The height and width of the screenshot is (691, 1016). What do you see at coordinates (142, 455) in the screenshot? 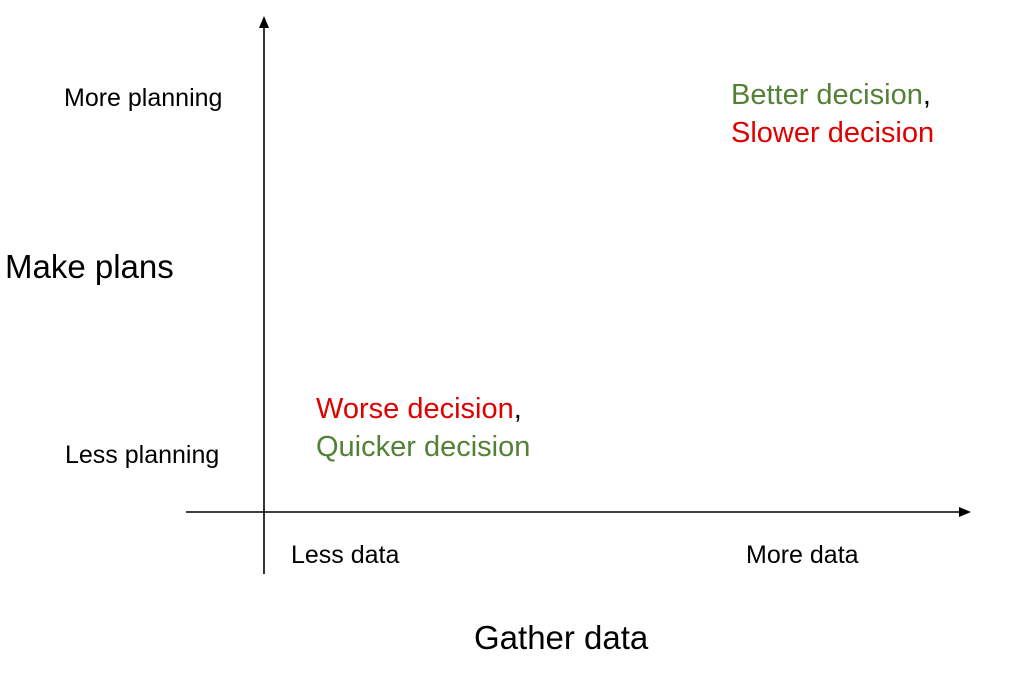
I see `y-low-label: Less planning` at bounding box center [142, 455].